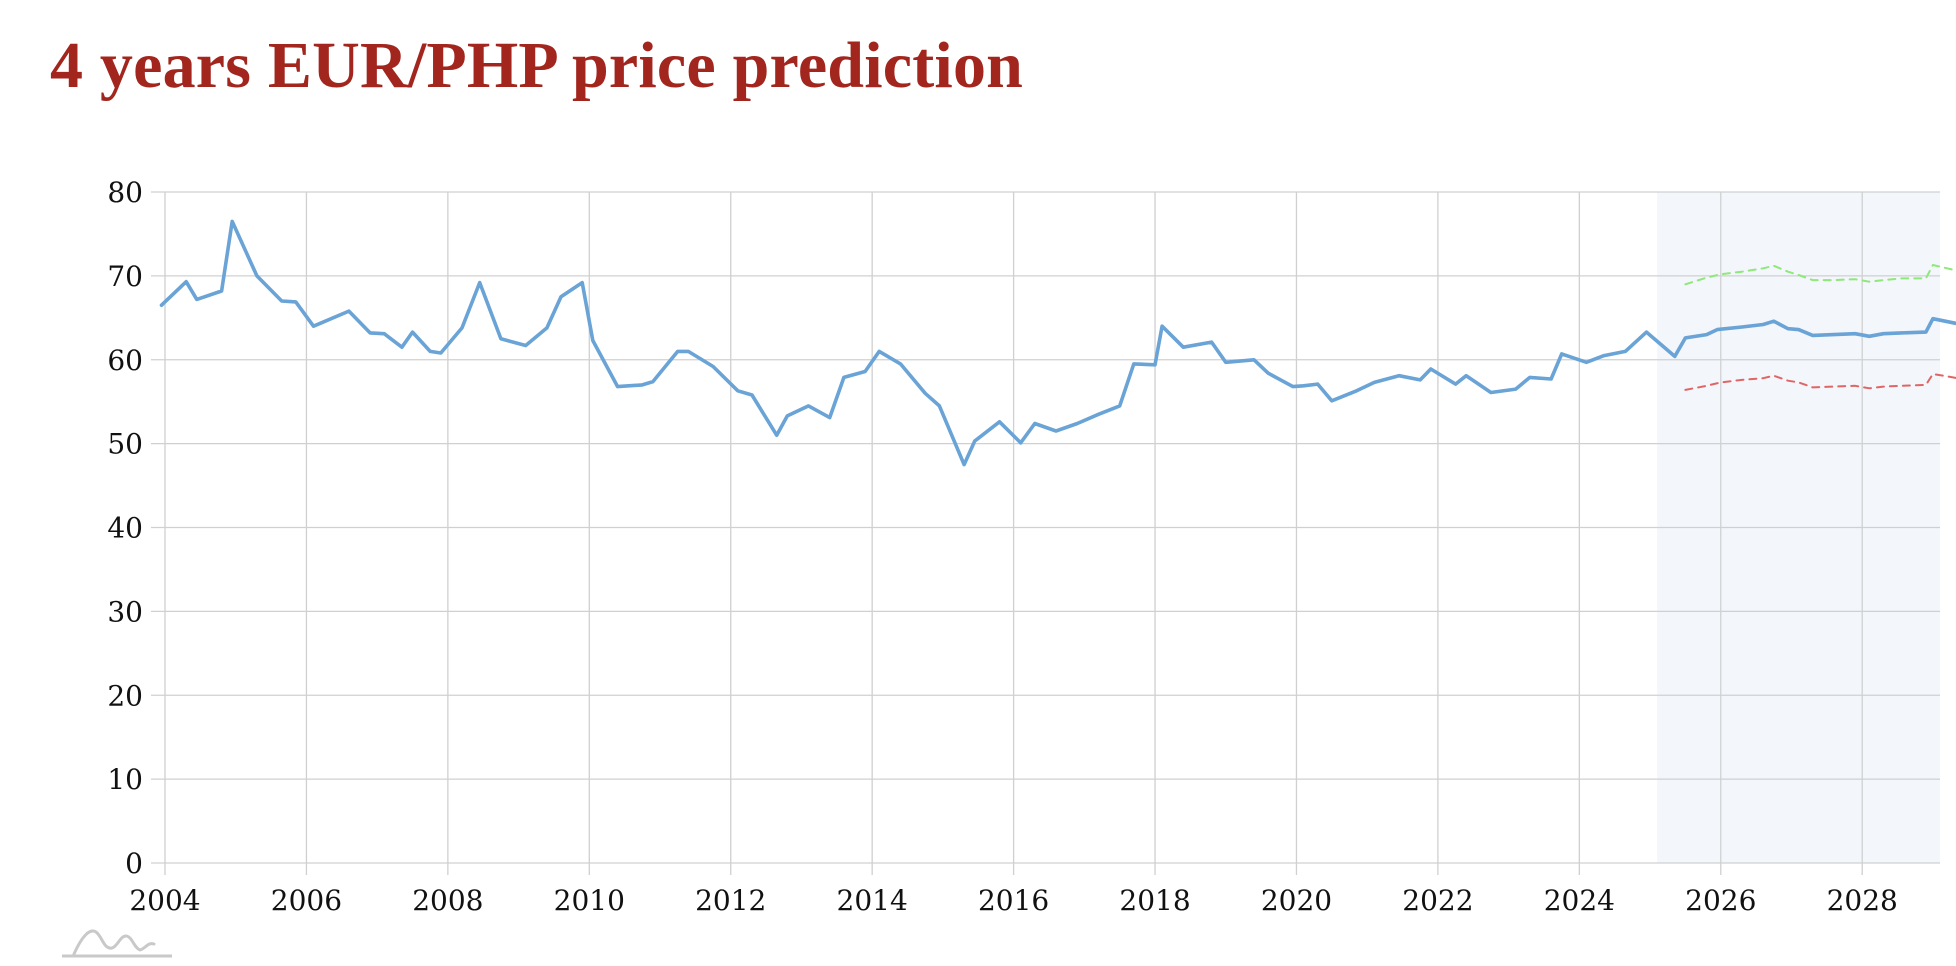 This screenshot has height=966, width=1956. I want to click on y-tick-label: 10, so click(125, 779).